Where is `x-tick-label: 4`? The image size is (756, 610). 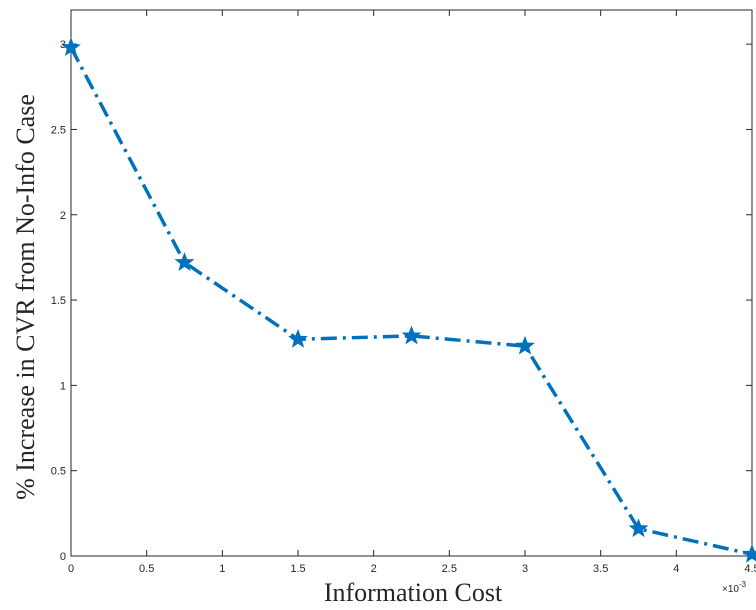
x-tick-label: 4 is located at coordinates (676, 569).